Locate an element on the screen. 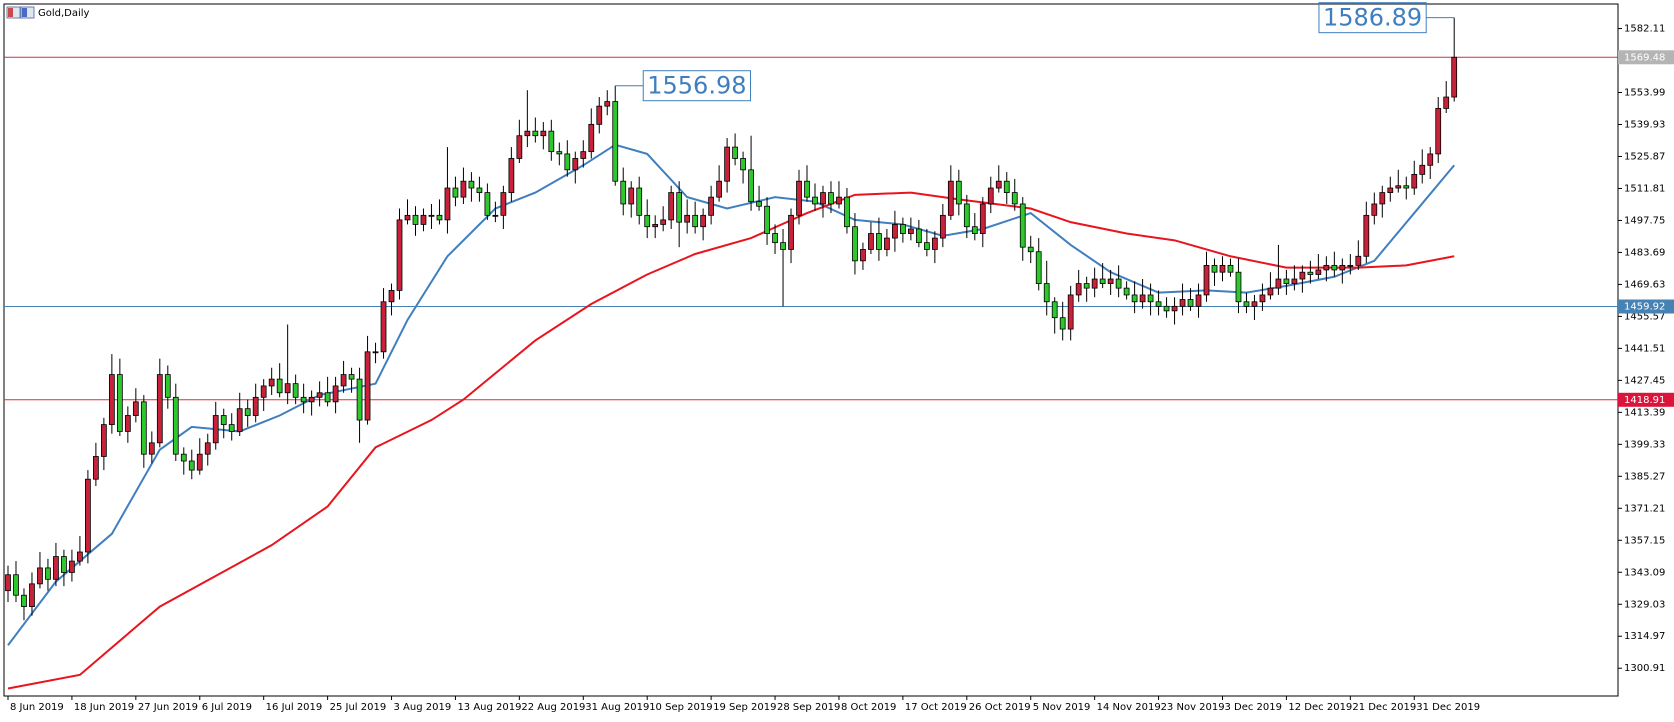  x-tick-label: 3 Aug 2019 is located at coordinates (423, 707).